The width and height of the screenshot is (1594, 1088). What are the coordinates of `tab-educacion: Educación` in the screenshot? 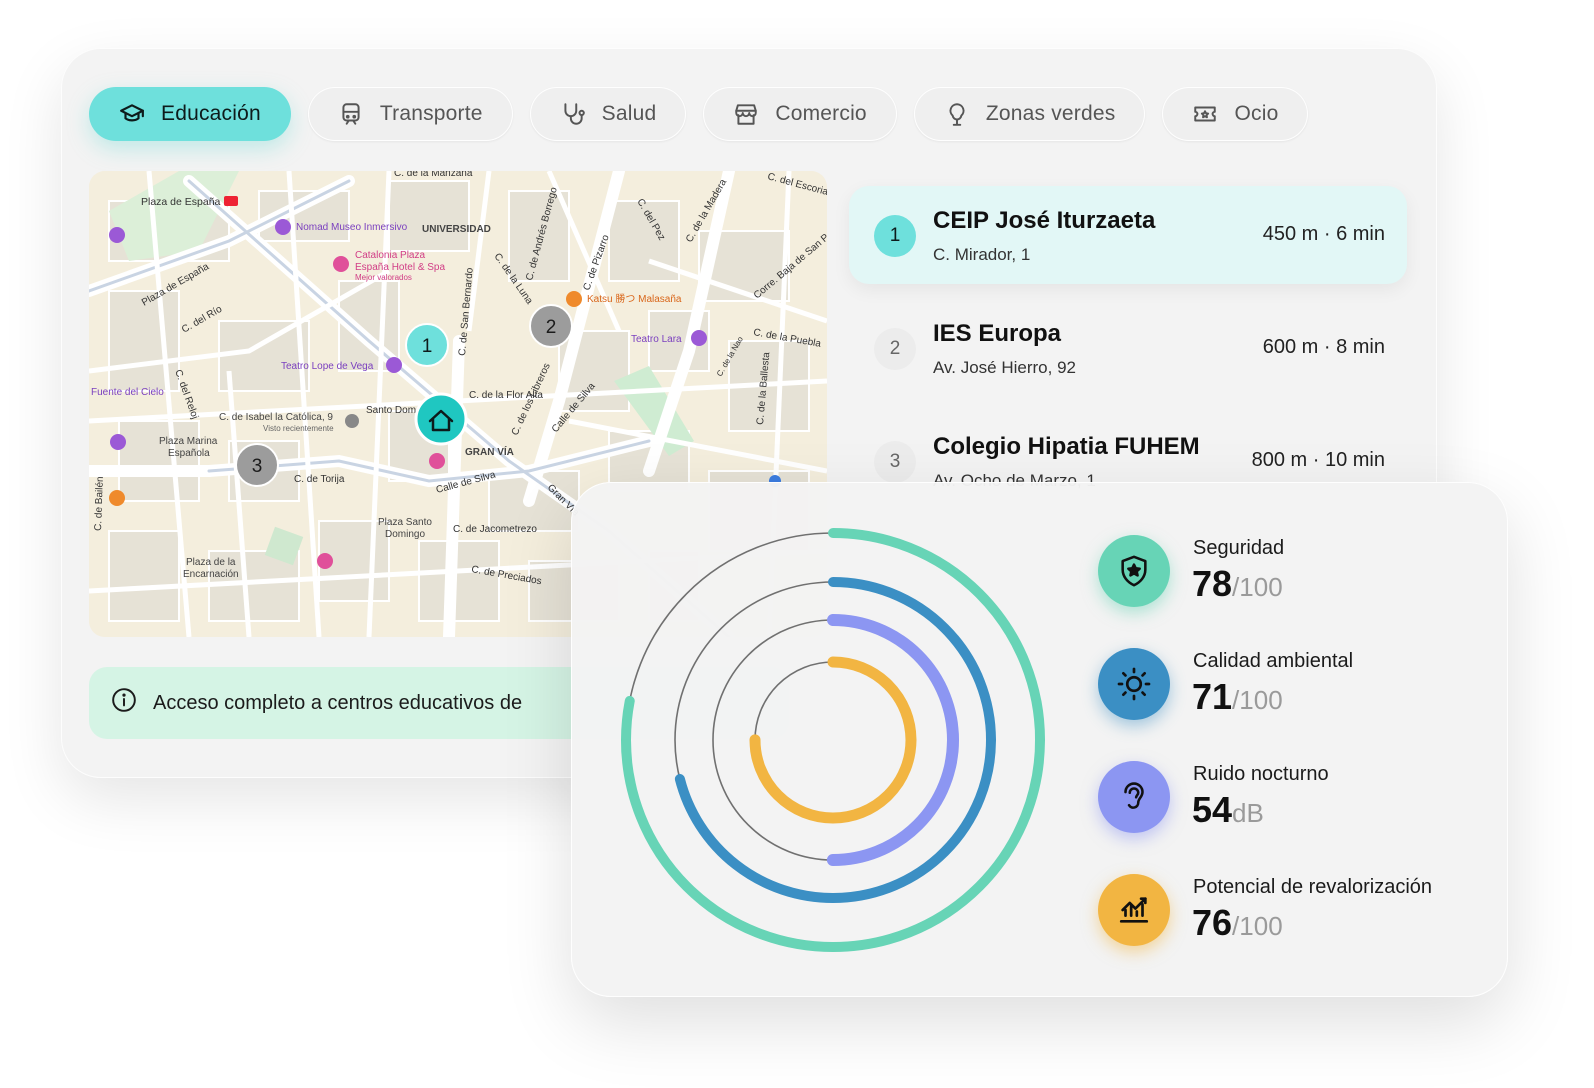 It's located at (190, 114).